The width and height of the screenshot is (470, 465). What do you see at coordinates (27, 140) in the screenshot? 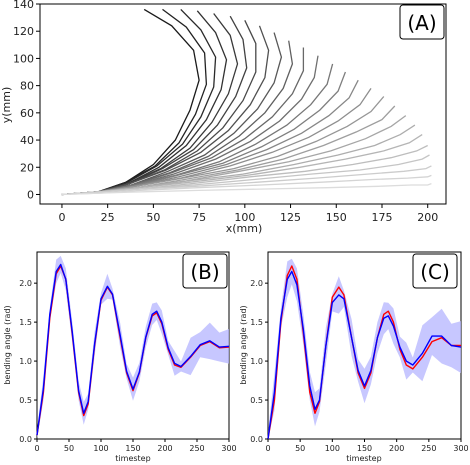
I see `y-tick-label: 40` at bounding box center [27, 140].